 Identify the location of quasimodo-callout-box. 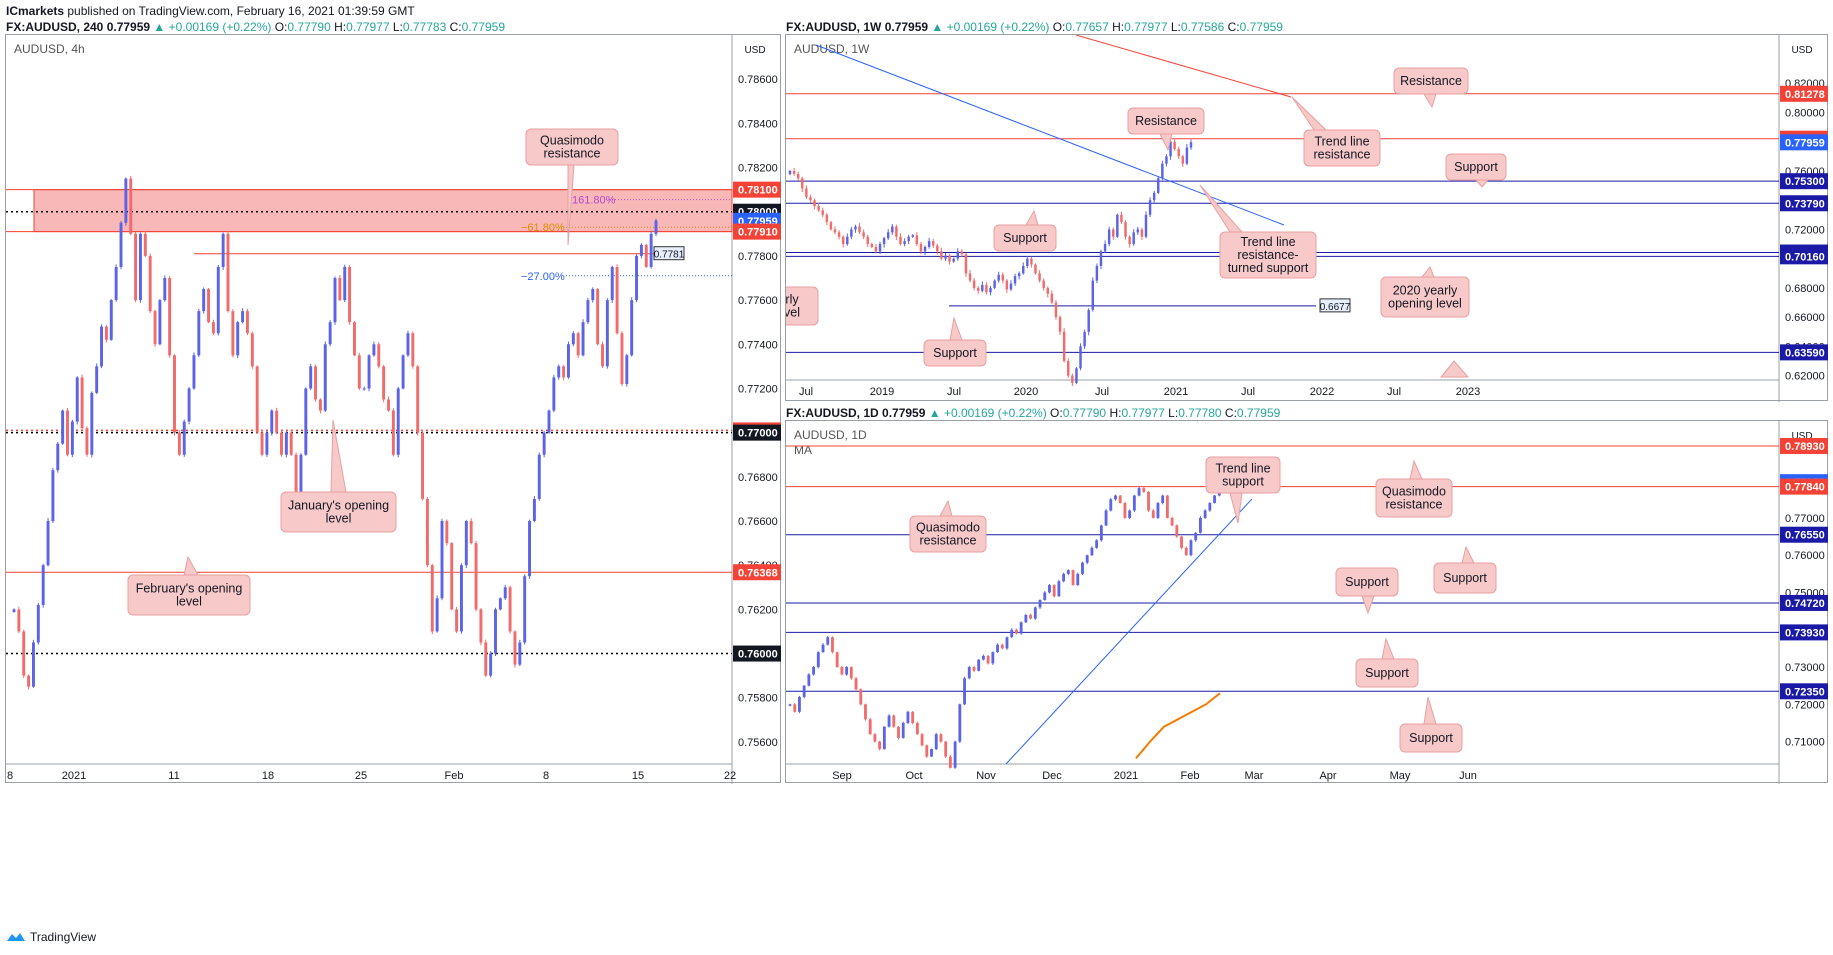
(572, 147).